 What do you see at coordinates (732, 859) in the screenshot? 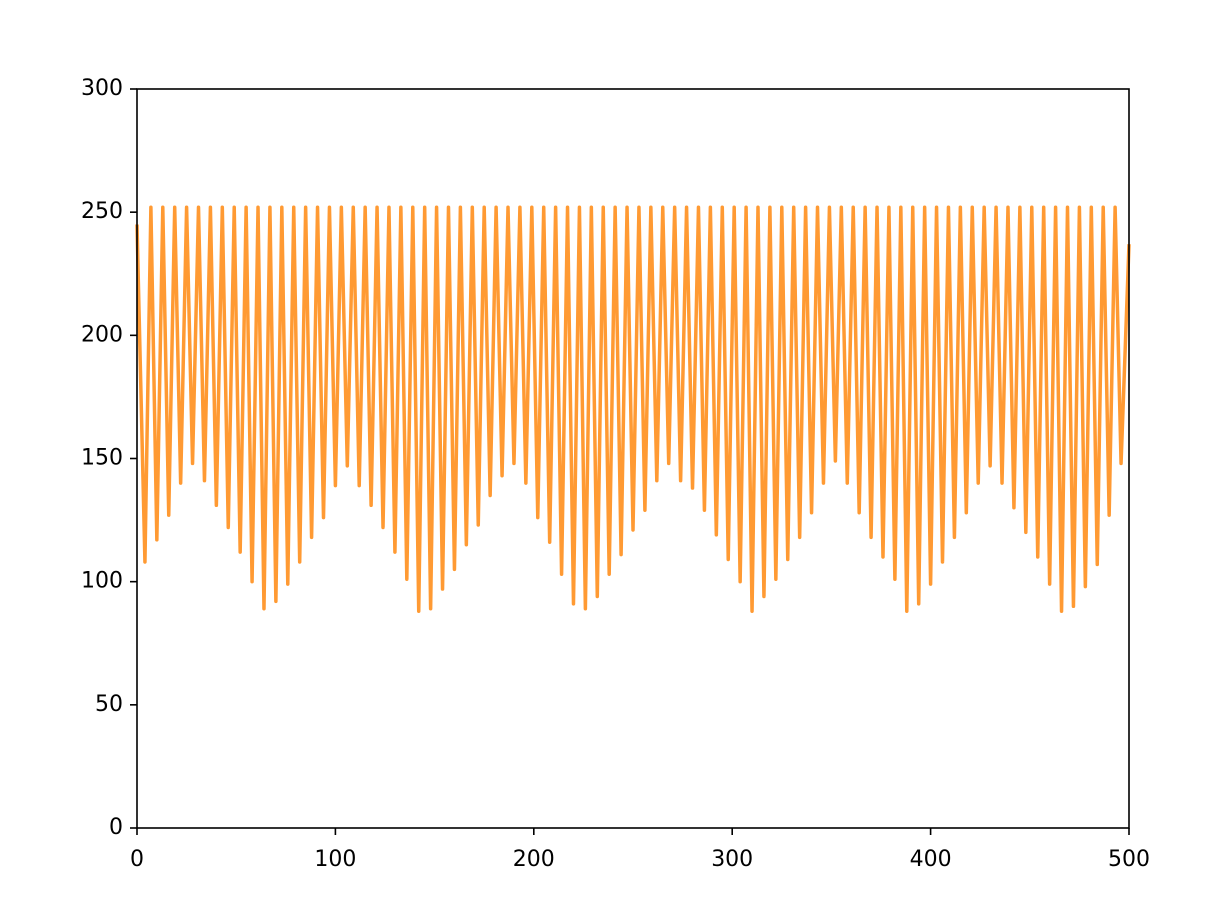
I see `x-tick-label: 300` at bounding box center [732, 859].